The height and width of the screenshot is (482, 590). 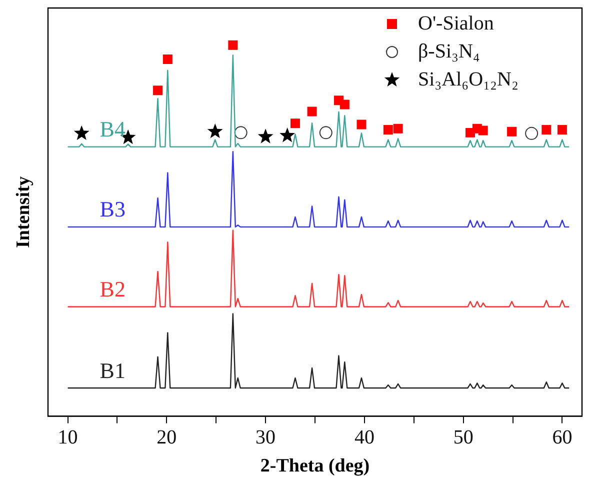 What do you see at coordinates (23, 212) in the screenshot?
I see `y-axis-title: Intensity` at bounding box center [23, 212].